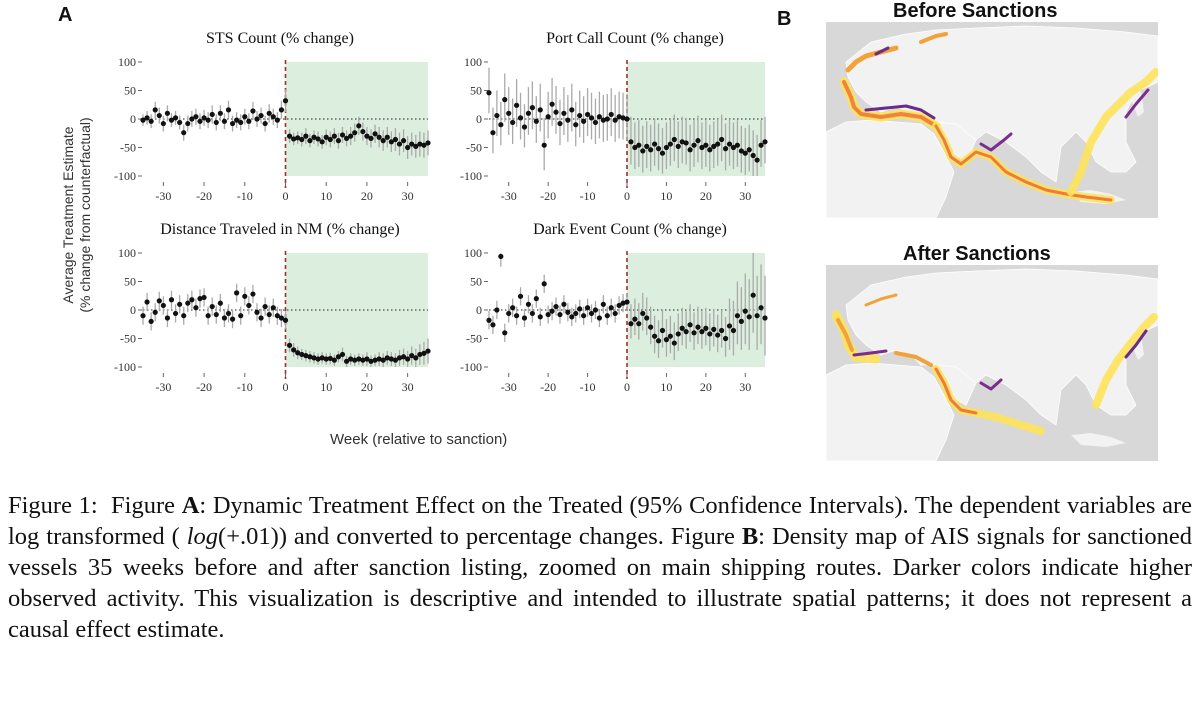 The width and height of the screenshot is (1200, 704). What do you see at coordinates (548, 387) in the screenshot?
I see `x-tick-label: -20` at bounding box center [548, 387].